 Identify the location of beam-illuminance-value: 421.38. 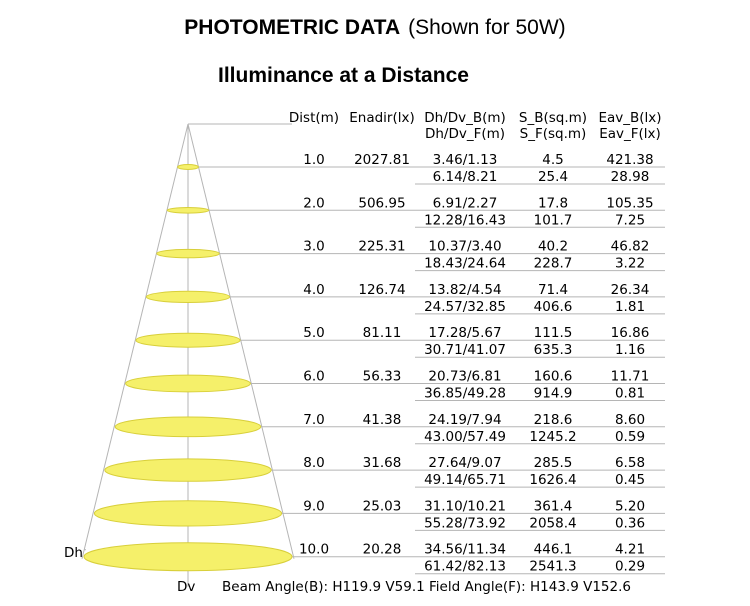
(629, 160).